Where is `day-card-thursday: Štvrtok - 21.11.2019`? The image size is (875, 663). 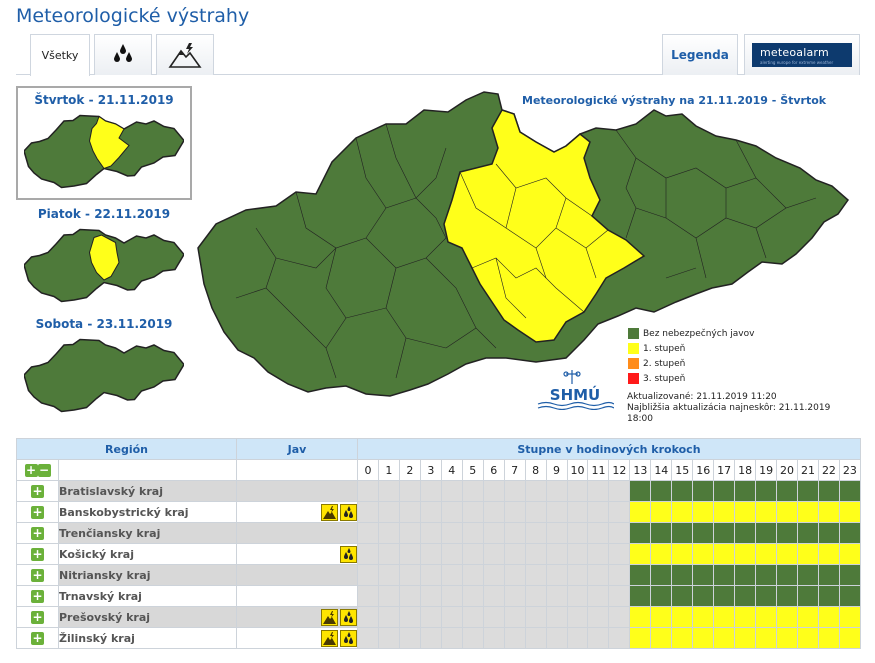
day-card-thursday: Štvrtok - 21.11.2019 is located at coordinates (104, 143).